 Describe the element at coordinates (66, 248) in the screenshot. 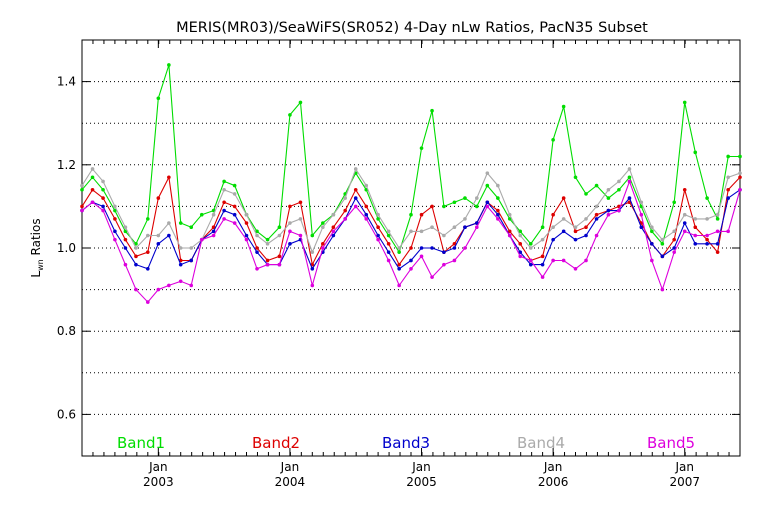

I see `y-tick-label: 1.0` at that location.